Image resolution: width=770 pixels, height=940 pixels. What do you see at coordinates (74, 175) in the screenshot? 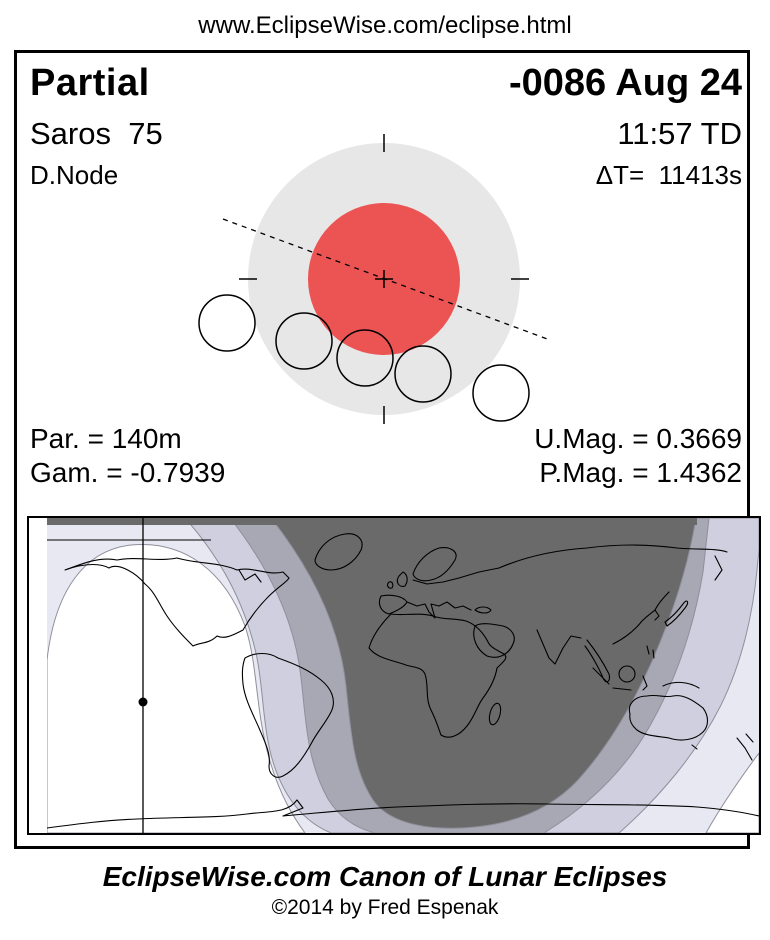
I see `node-label: D.Node` at bounding box center [74, 175].